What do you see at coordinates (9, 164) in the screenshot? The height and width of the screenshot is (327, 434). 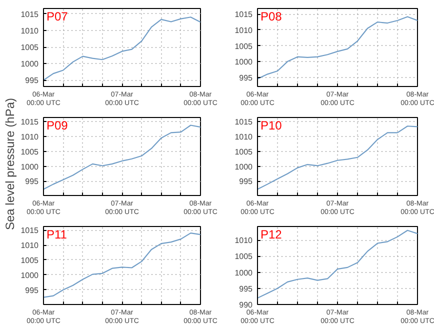 I see `y-axis-title: Sea level pressure (hPa)` at bounding box center [9, 164].